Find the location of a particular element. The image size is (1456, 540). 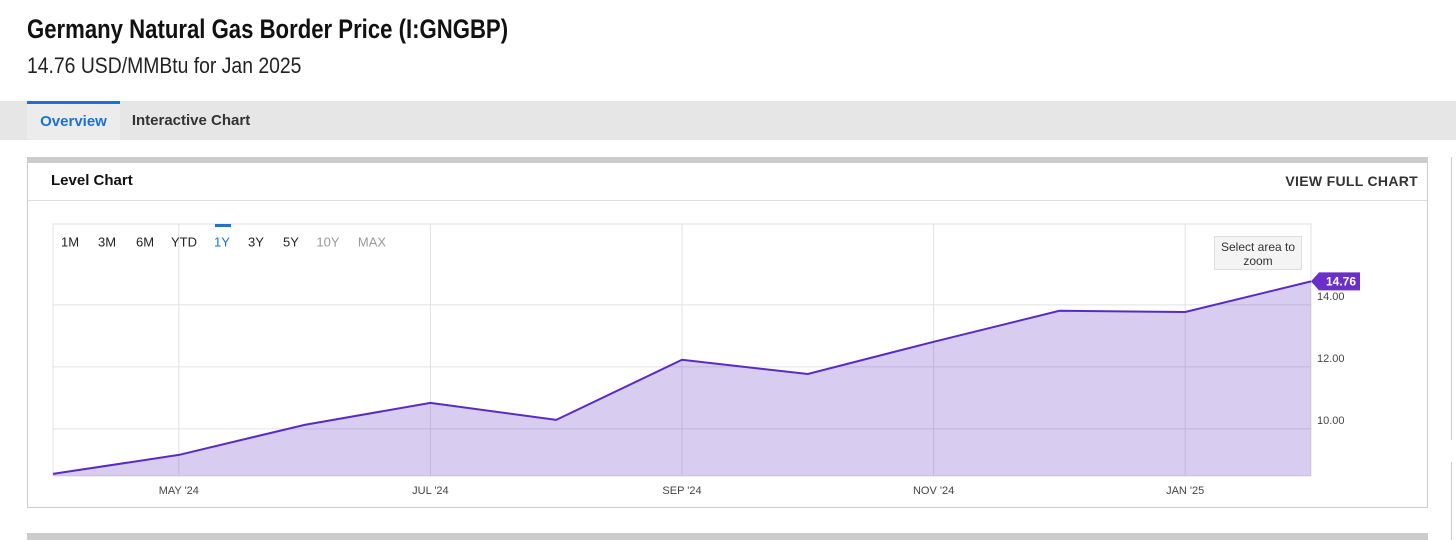

range-button: 1Y is located at coordinates (222, 241).